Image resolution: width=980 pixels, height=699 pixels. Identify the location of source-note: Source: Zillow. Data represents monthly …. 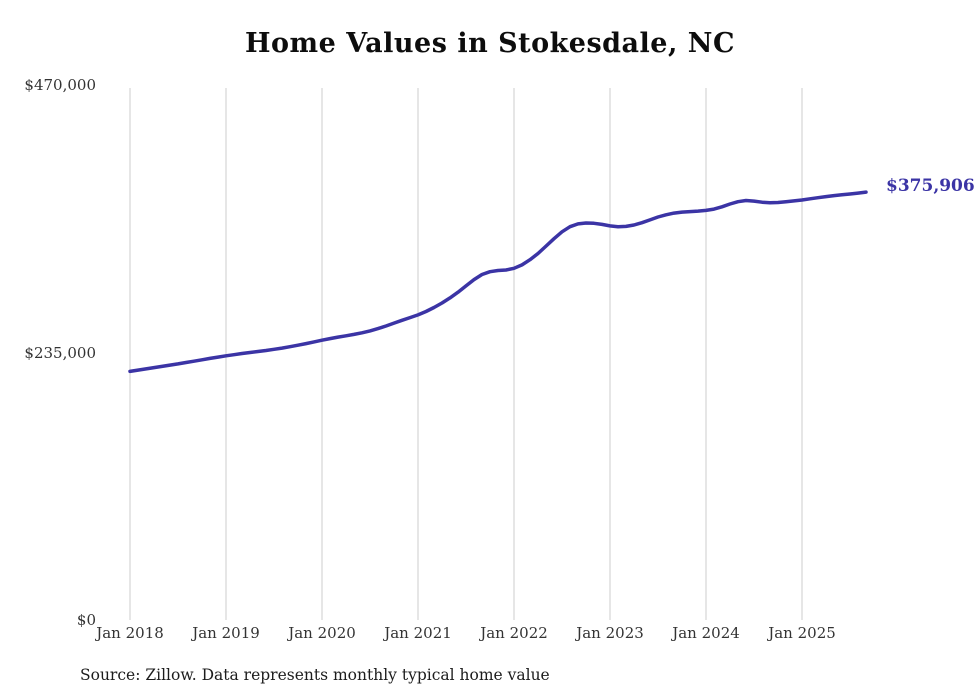
(315, 675).